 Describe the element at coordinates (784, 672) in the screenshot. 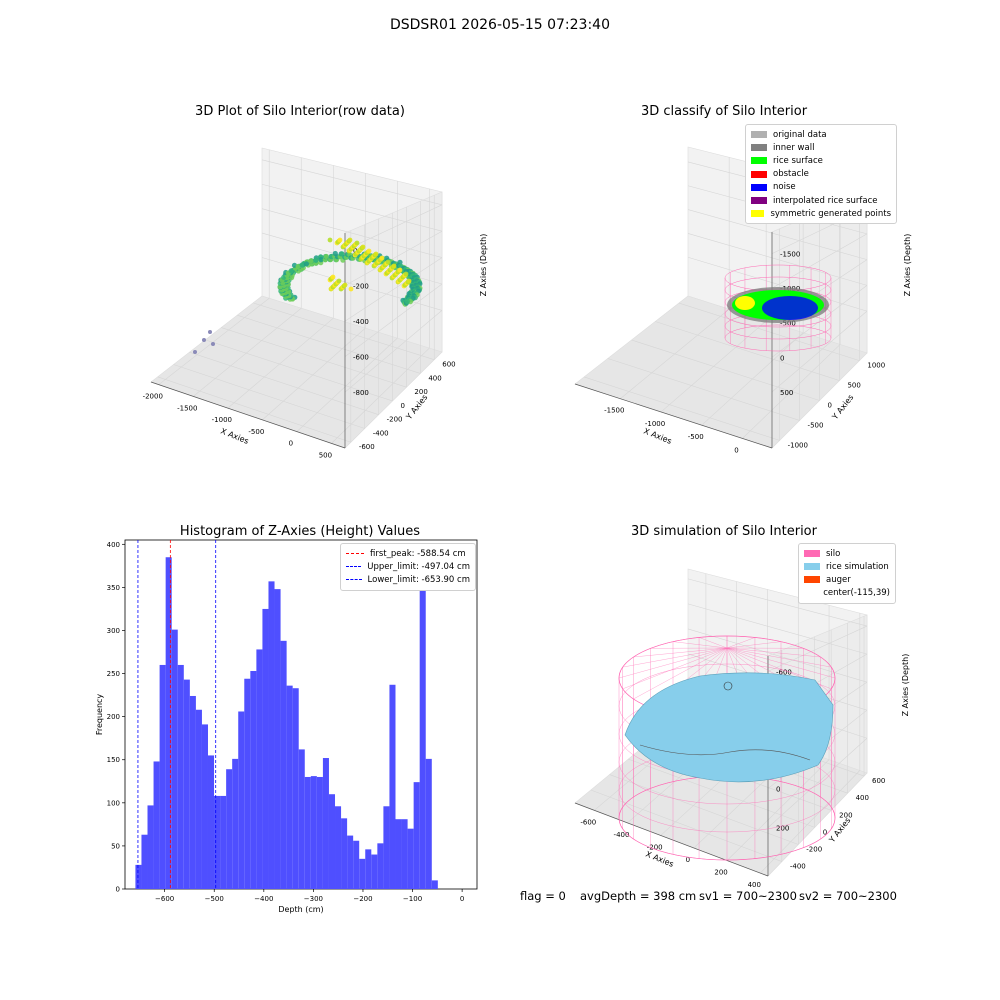

I see `plot4-z-tick: -600` at that location.